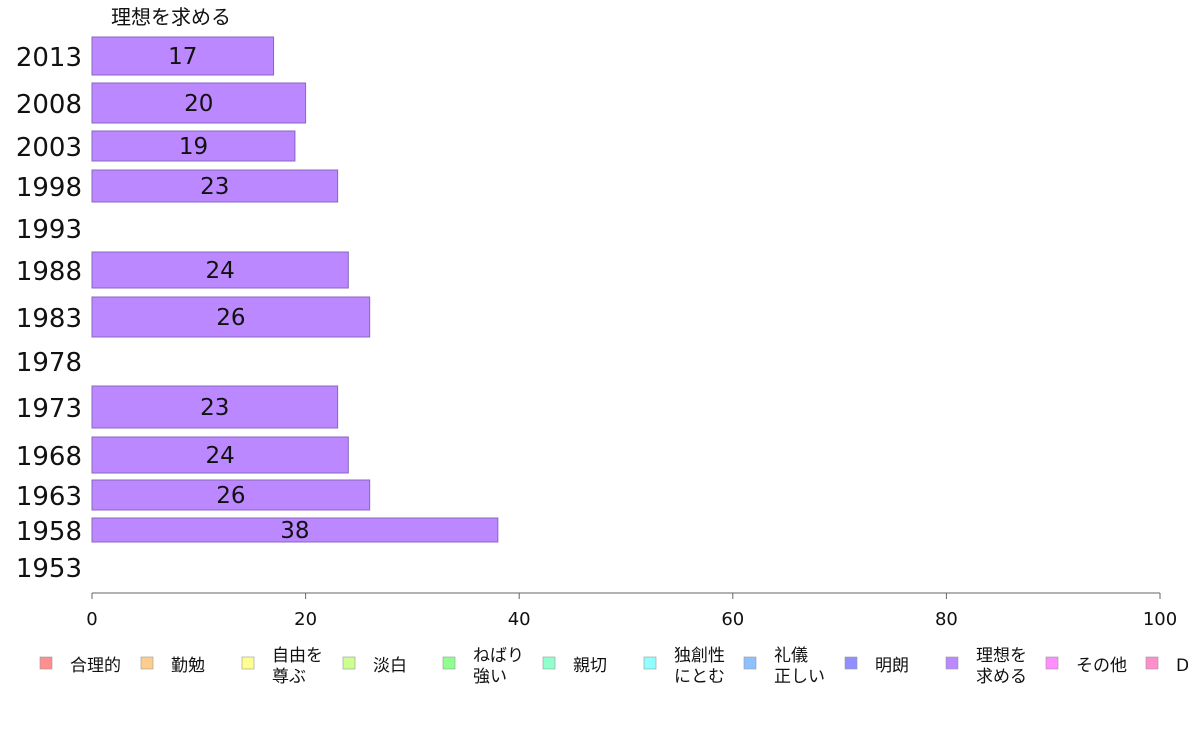  What do you see at coordinates (91, 619) in the screenshot?
I see `x-tick-label: 0` at bounding box center [91, 619].